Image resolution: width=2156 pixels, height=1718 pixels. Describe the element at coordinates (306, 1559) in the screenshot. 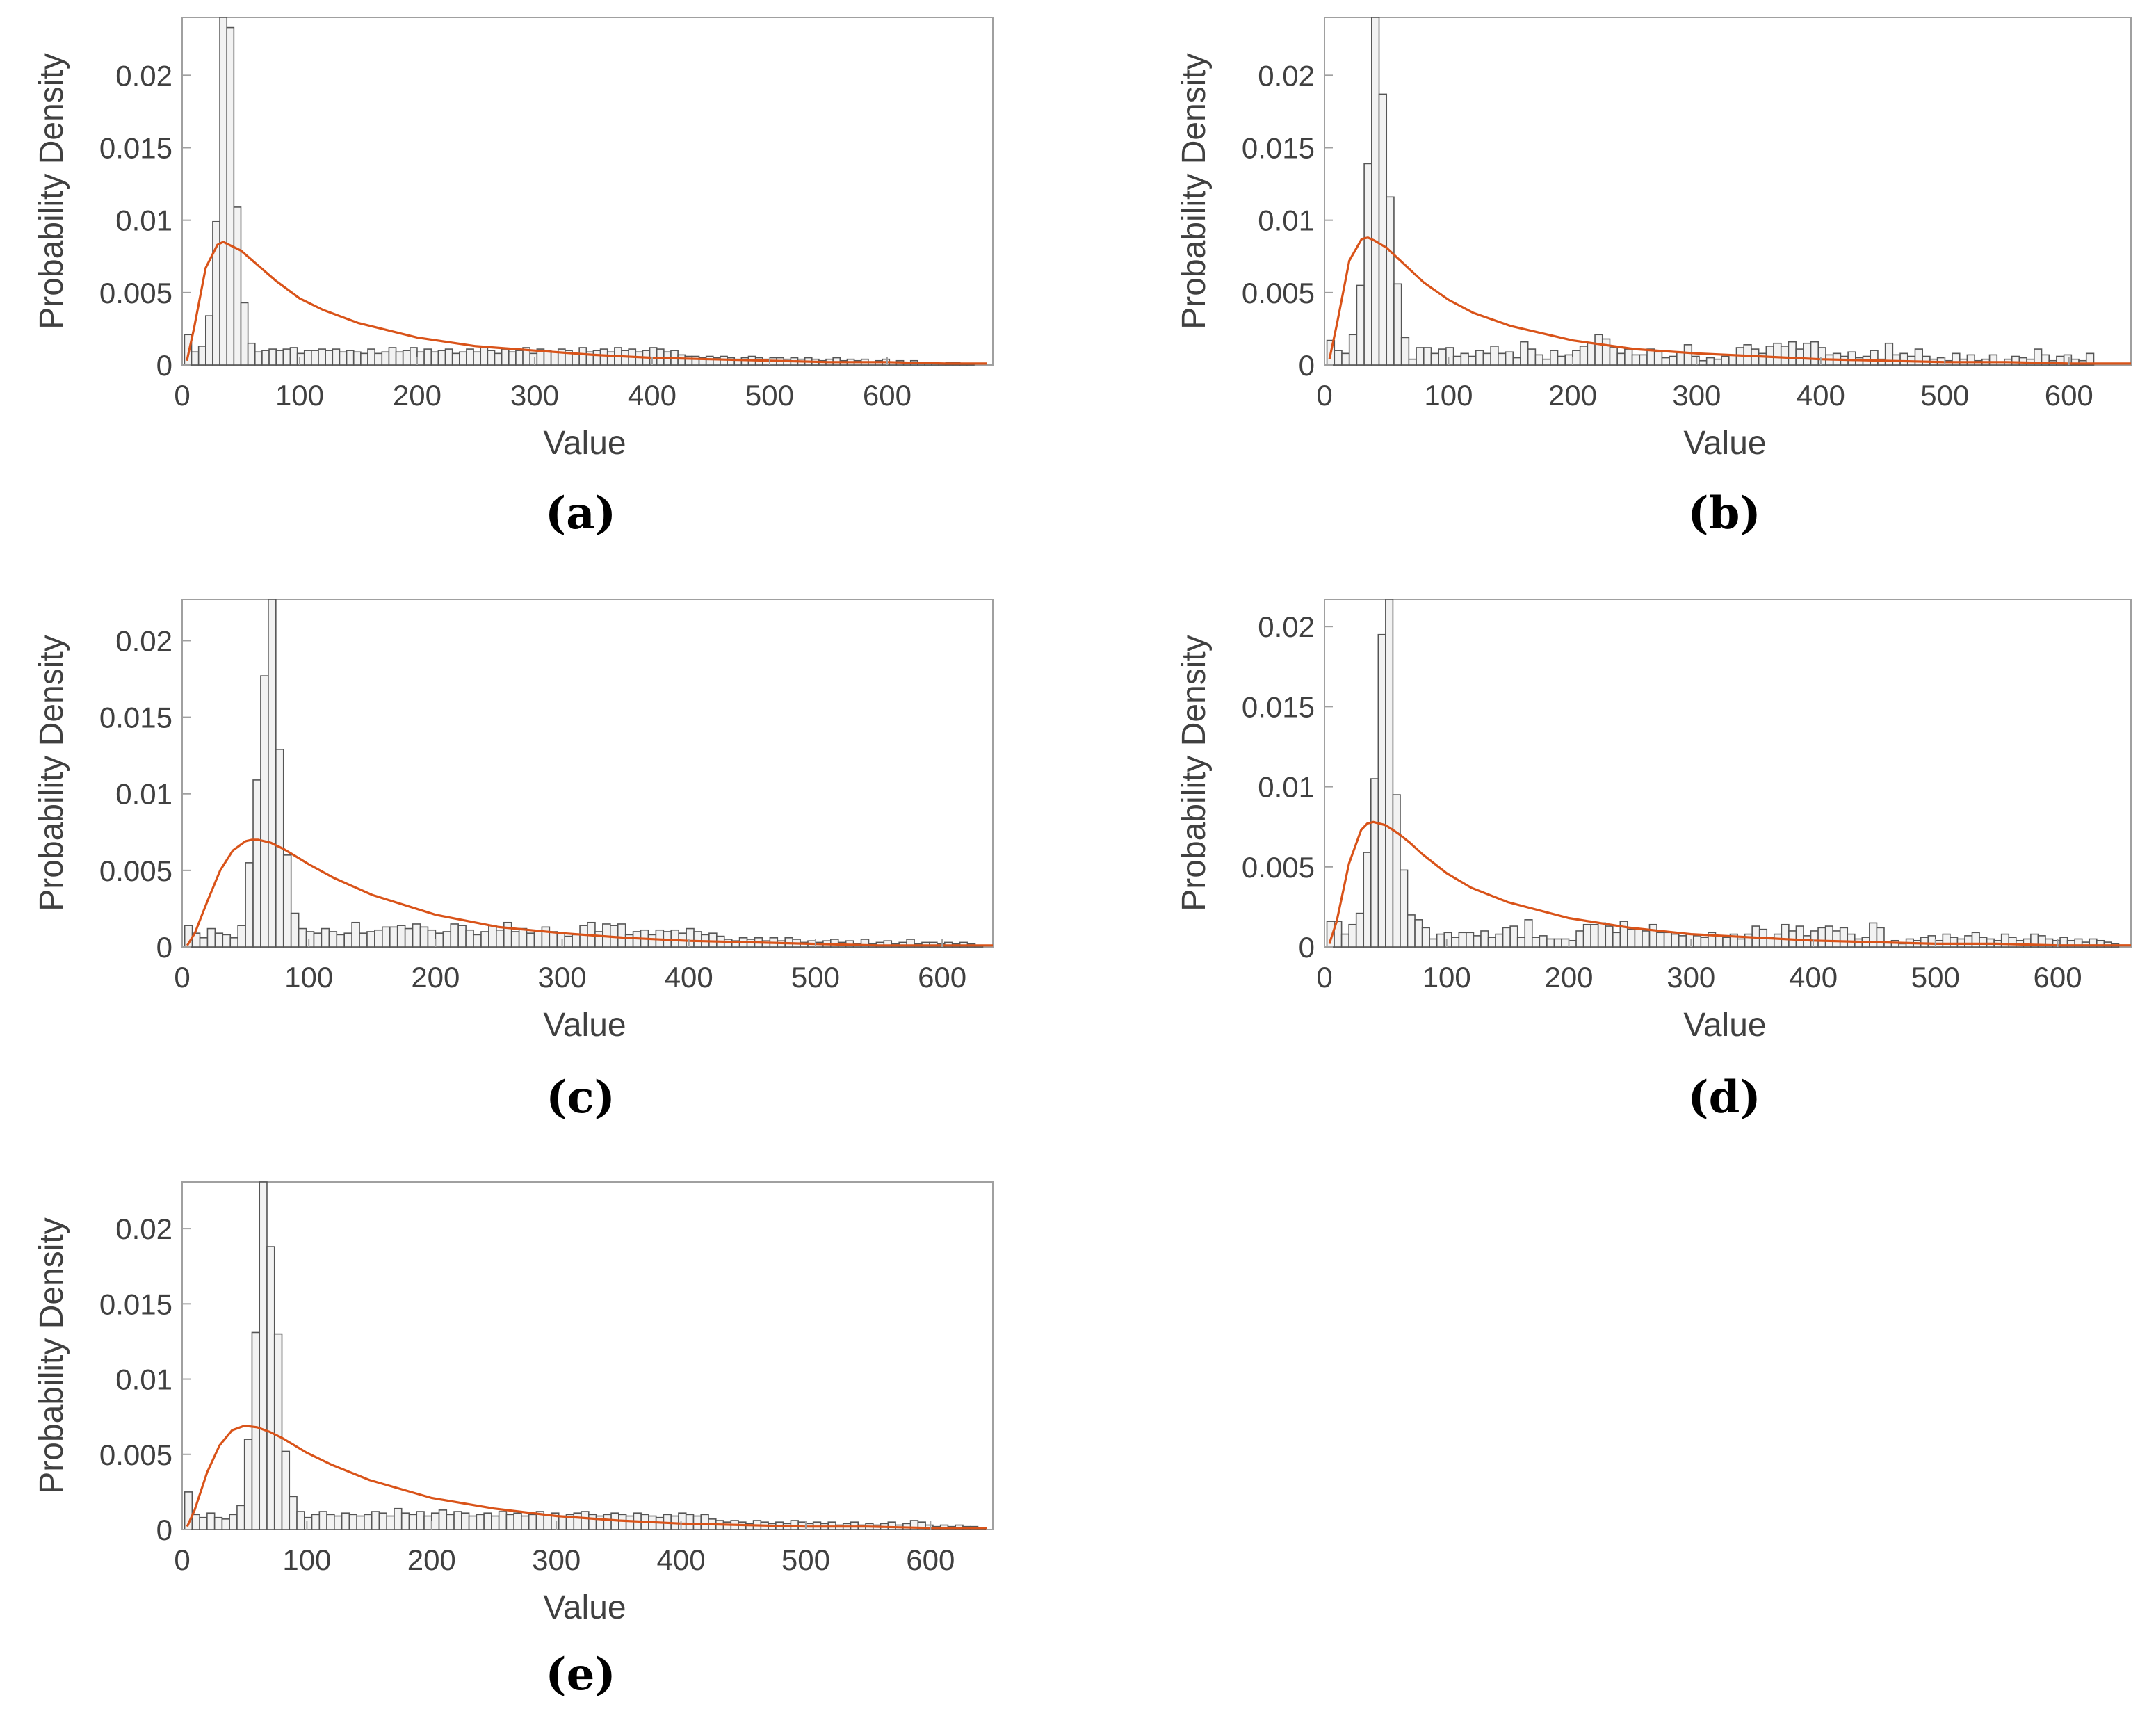

I see `x-tick-label: 100` at that location.